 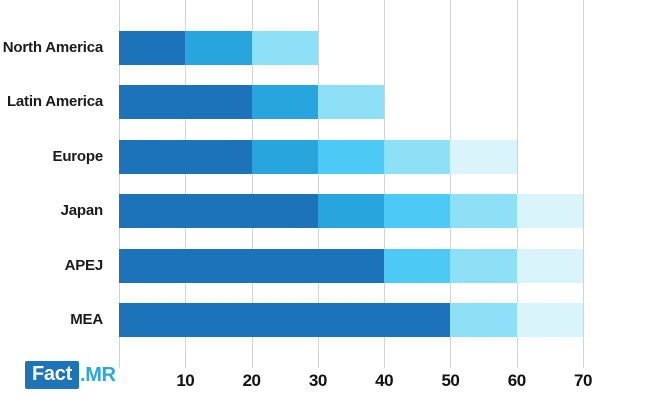 I want to click on x-tick-label: 50, so click(x=450, y=380).